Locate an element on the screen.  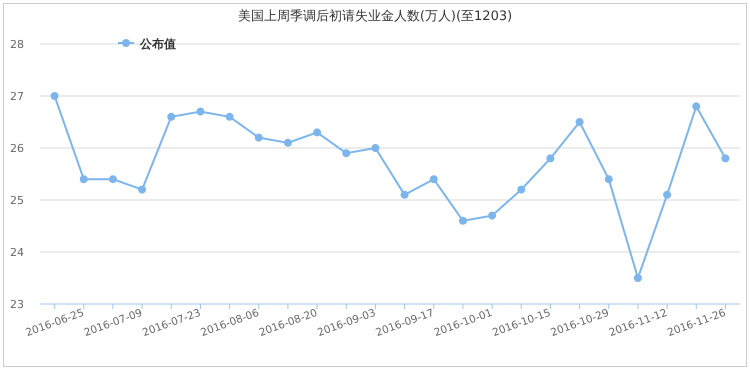
y-tick-label: 23 is located at coordinates (17, 304).